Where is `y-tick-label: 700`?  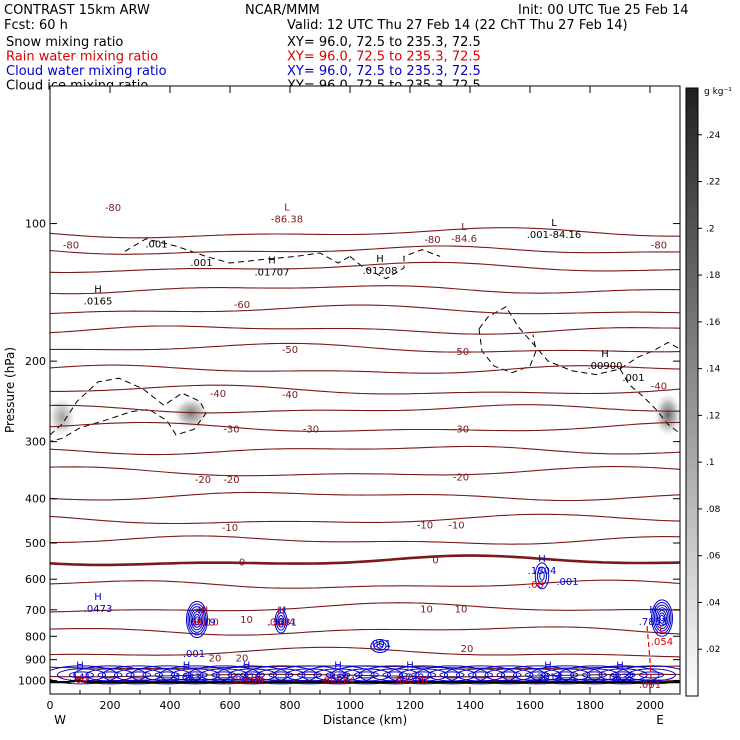
y-tick-label: 700 is located at coordinates (35, 610).